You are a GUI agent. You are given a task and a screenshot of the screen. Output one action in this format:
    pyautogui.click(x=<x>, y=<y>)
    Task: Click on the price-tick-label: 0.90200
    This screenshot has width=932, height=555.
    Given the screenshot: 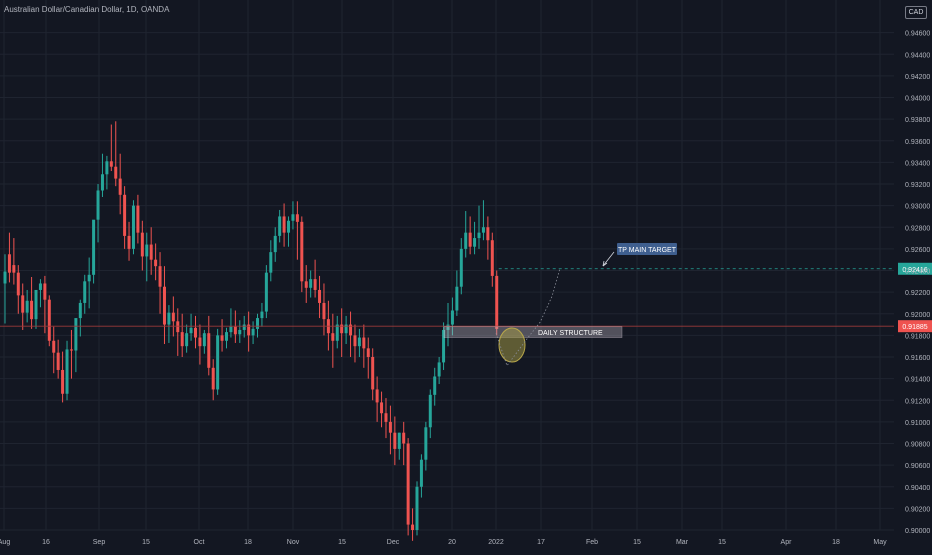 What is the action you would take?
    pyautogui.click(x=917, y=509)
    